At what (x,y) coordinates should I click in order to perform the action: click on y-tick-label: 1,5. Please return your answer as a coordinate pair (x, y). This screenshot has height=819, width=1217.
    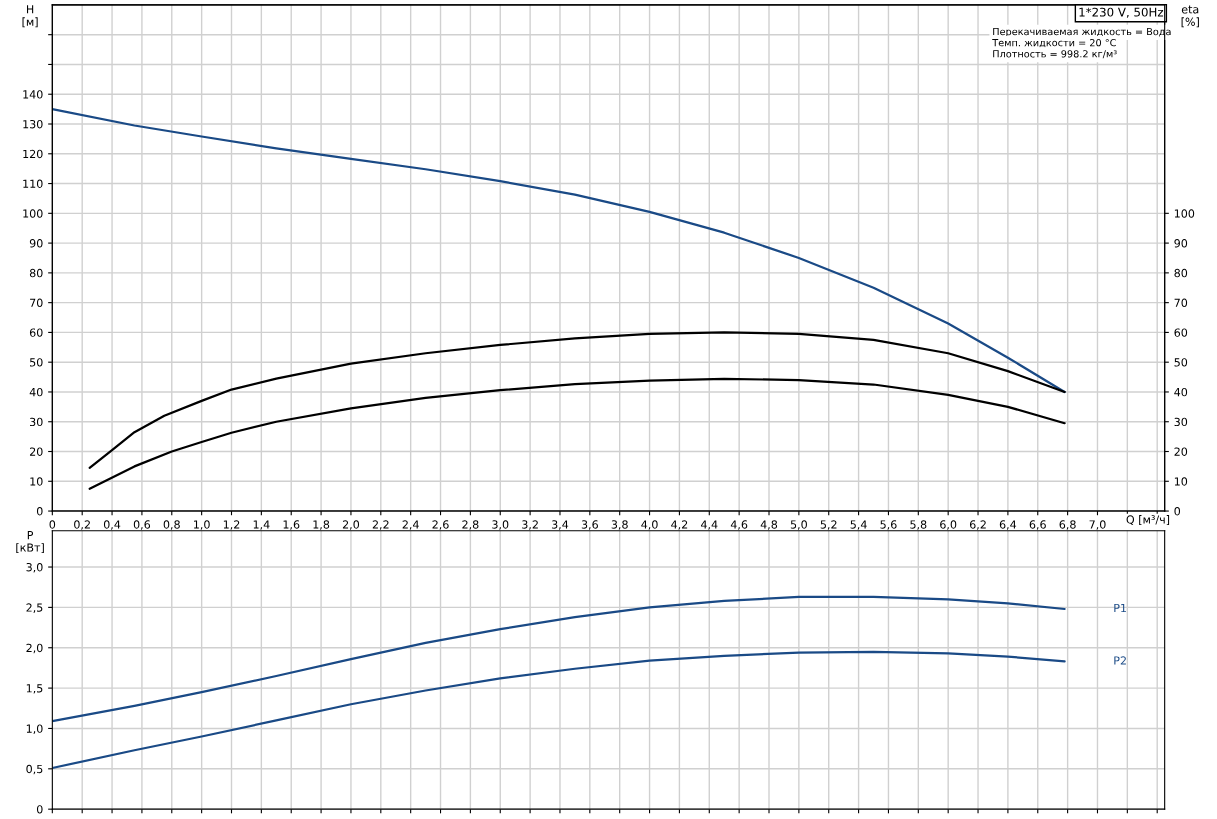
    Looking at the image, I should click on (34, 689).